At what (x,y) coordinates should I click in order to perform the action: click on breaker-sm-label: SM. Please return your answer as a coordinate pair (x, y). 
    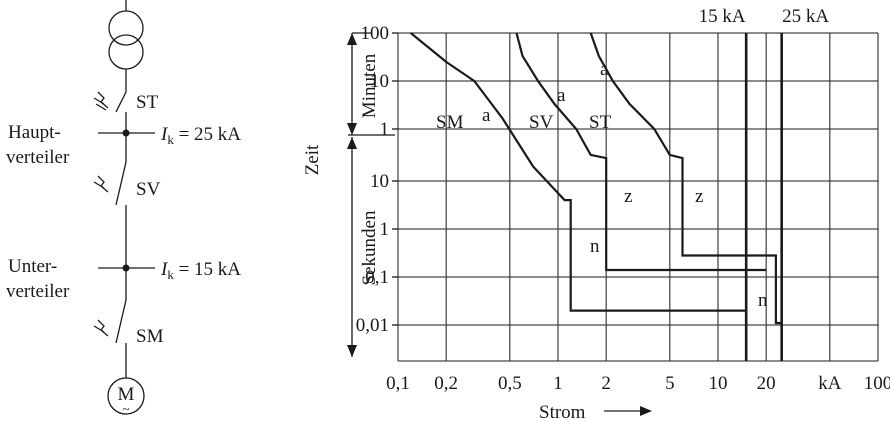
    Looking at the image, I should click on (150, 336).